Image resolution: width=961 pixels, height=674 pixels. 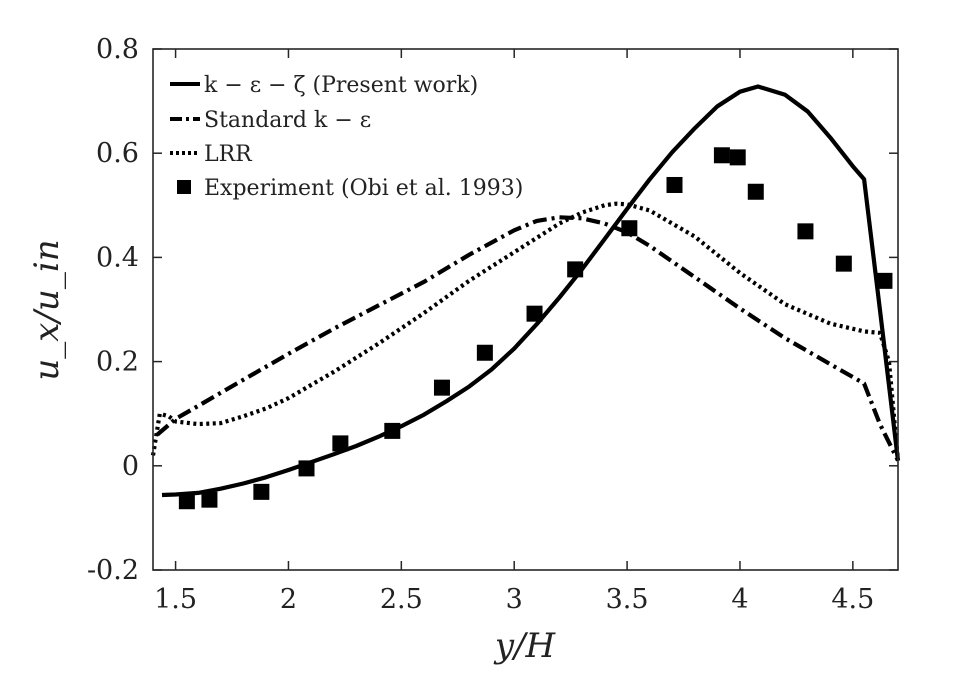 I want to click on x-axis-label: y/H, so click(x=525, y=646).